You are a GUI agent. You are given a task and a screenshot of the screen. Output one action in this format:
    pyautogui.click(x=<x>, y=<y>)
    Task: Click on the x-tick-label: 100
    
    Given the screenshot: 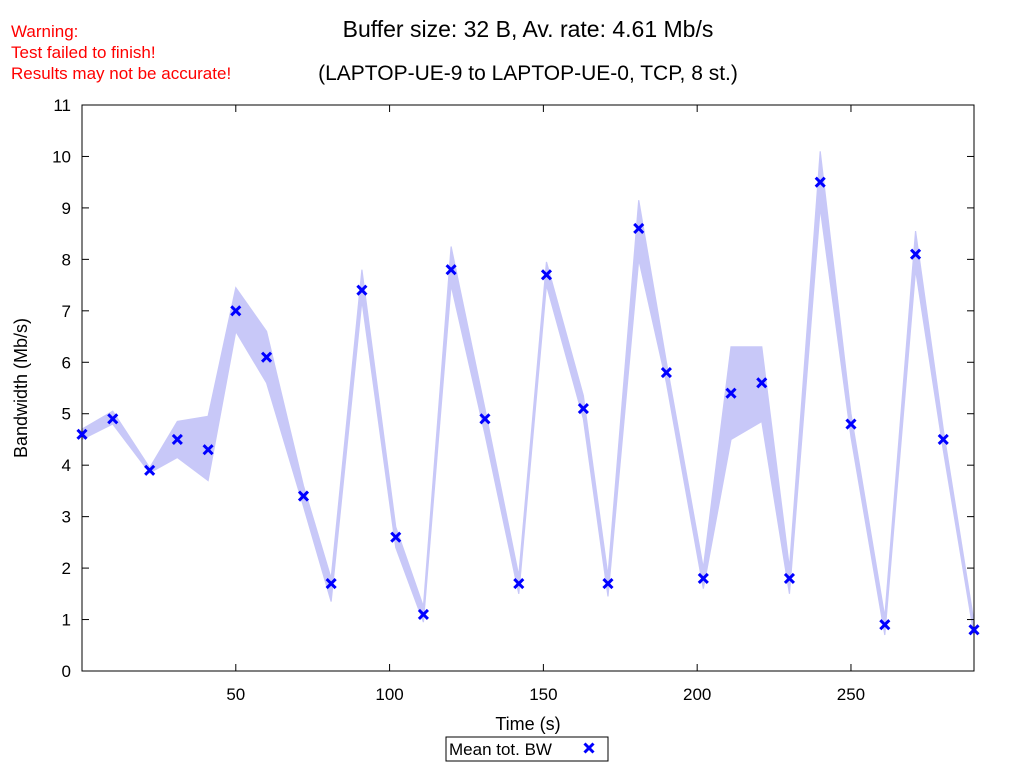 What is the action you would take?
    pyautogui.click(x=389, y=694)
    